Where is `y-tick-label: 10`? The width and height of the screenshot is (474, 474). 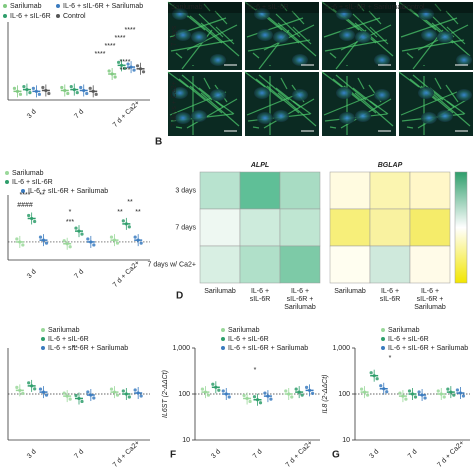 y-tick-label: 10 is located at coordinates (186, 440).